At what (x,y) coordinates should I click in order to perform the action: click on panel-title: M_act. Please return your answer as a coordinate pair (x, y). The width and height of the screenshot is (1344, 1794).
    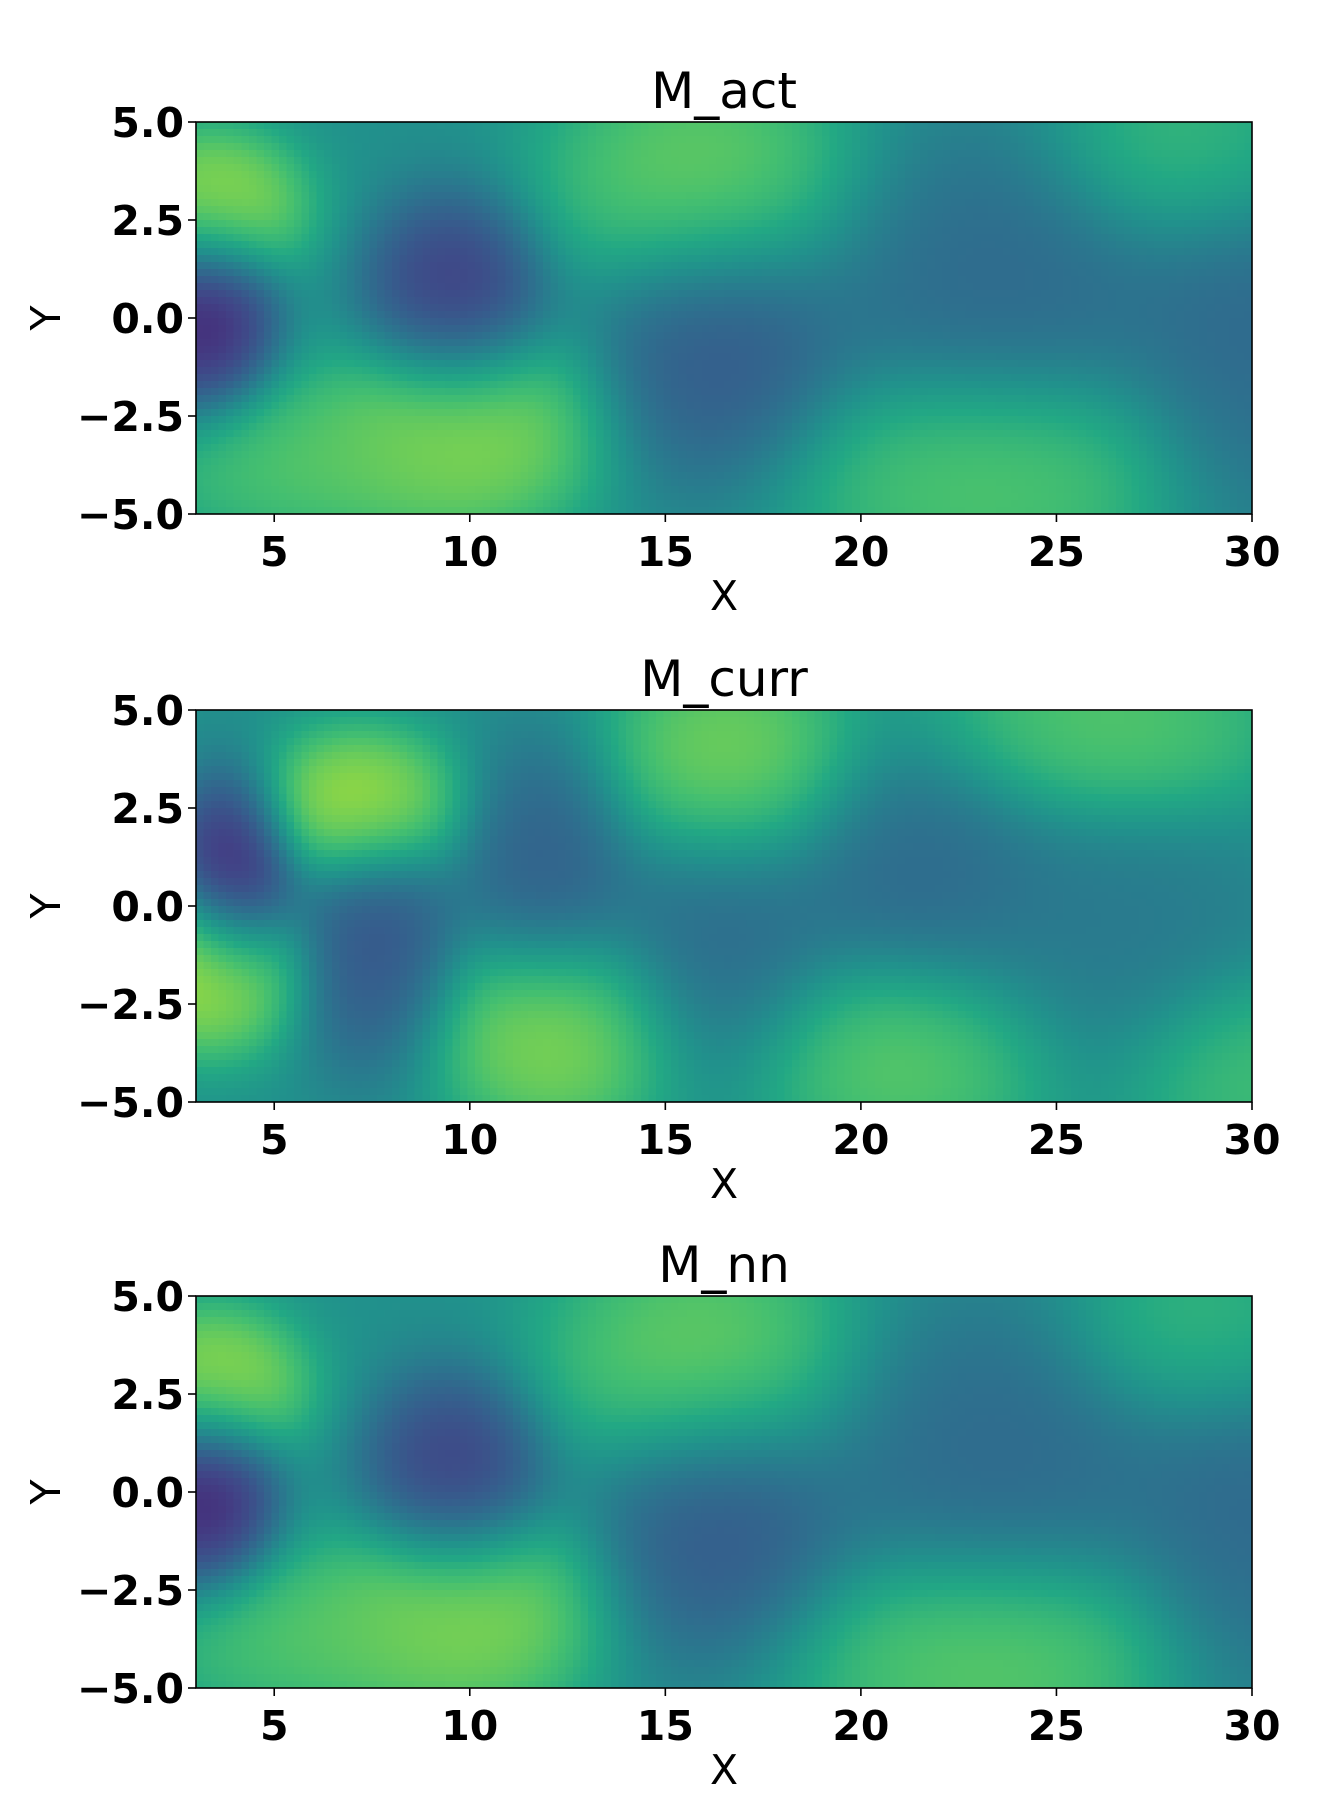
    Looking at the image, I should click on (724, 91).